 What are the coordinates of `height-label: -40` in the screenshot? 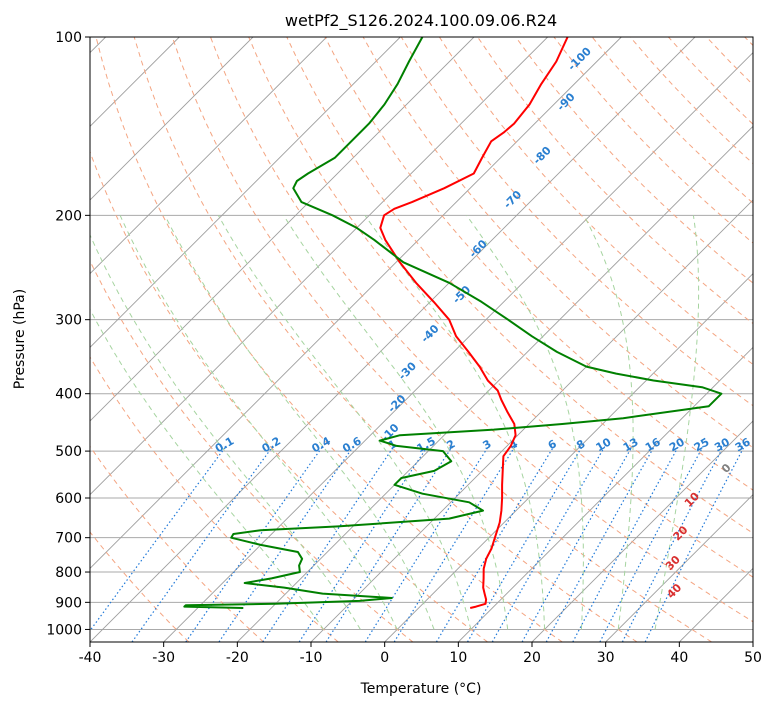 It's located at (429, 333).